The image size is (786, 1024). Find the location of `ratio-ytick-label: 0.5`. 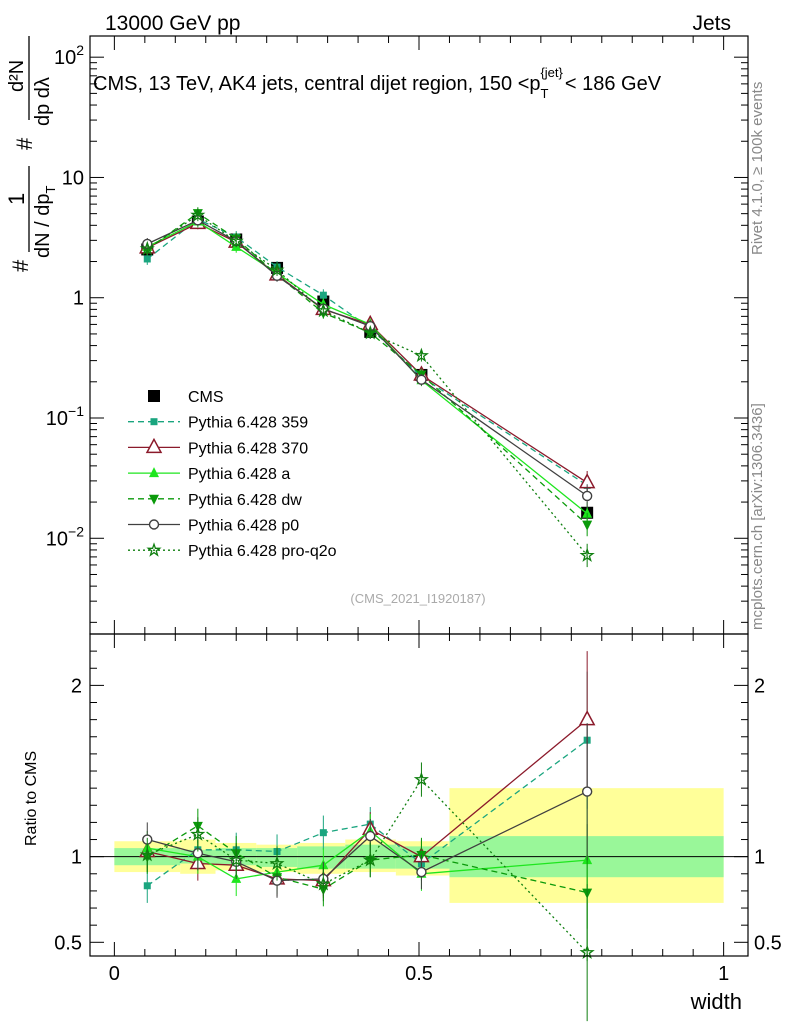

ratio-ytick-label: 0.5 is located at coordinates (68, 943).